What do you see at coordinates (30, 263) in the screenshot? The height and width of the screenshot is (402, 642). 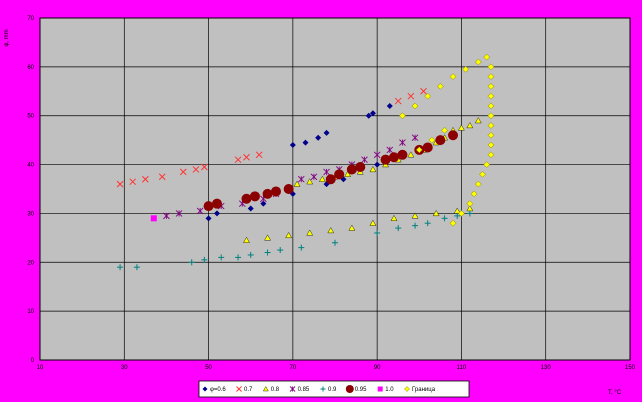 I see `y-tick-label: 20` at bounding box center [30, 263].